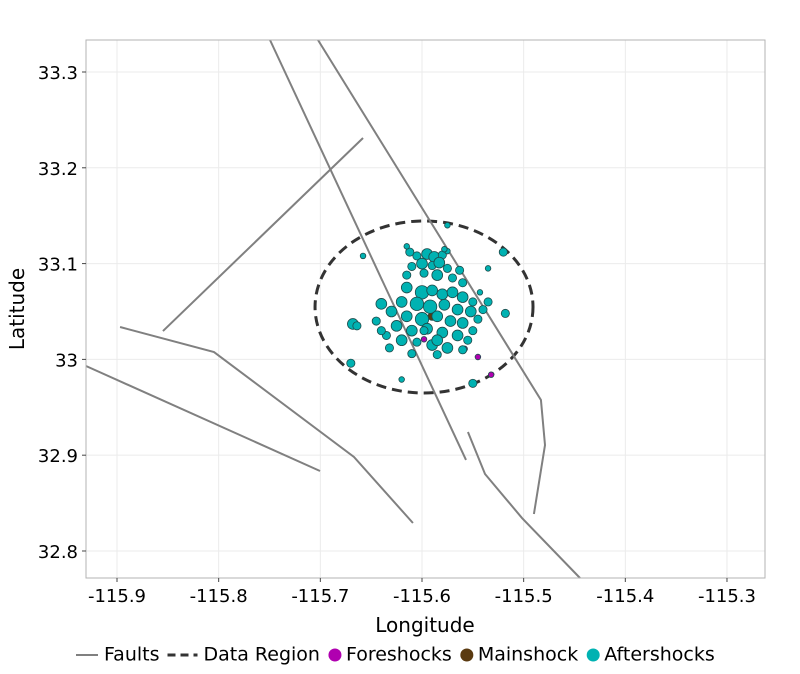 Image resolution: width=800 pixels, height=674 pixels. Describe the element at coordinates (320, 596) in the screenshot. I see `x-tick-label: -115.7` at that location.